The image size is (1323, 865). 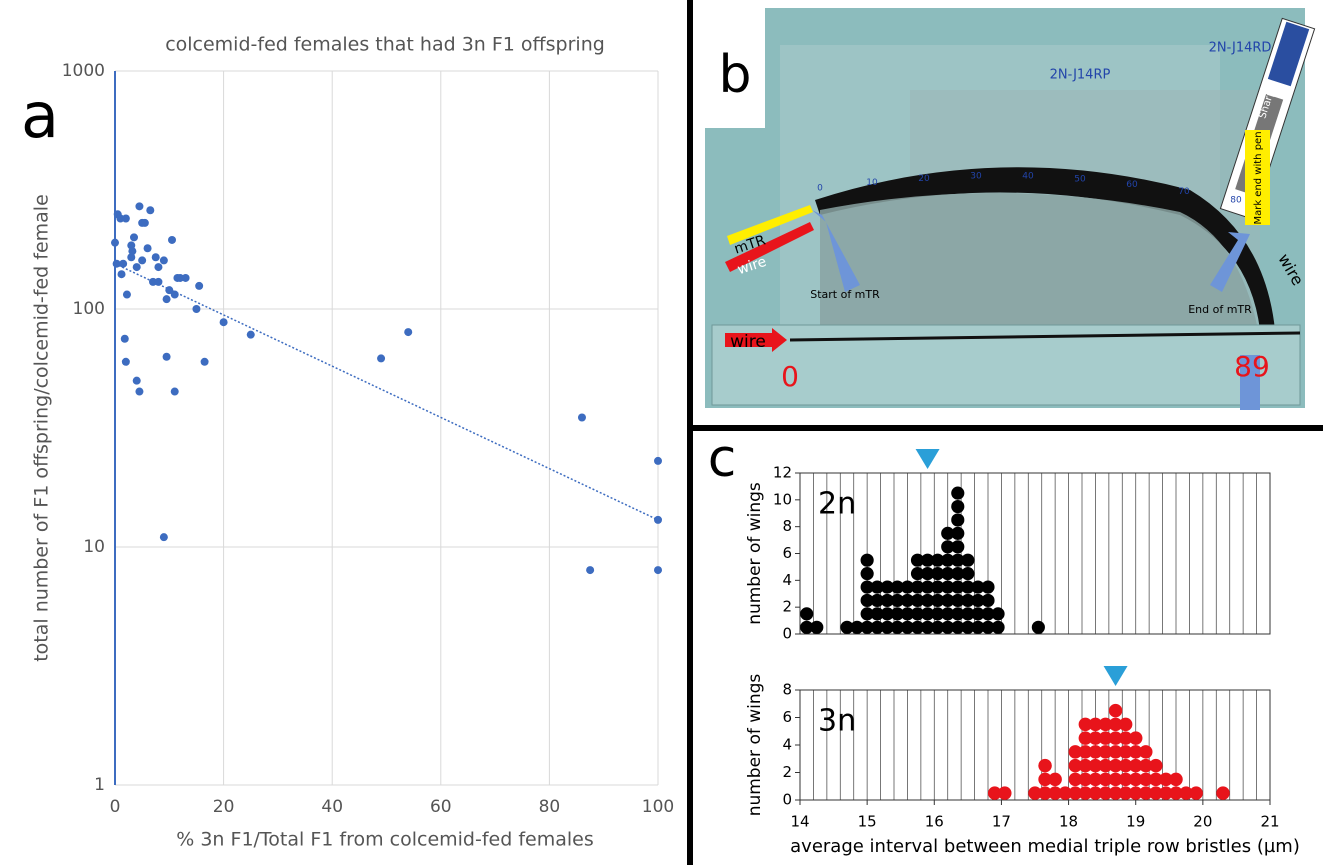 I want to click on scale-label: 20, so click(x=924, y=179).